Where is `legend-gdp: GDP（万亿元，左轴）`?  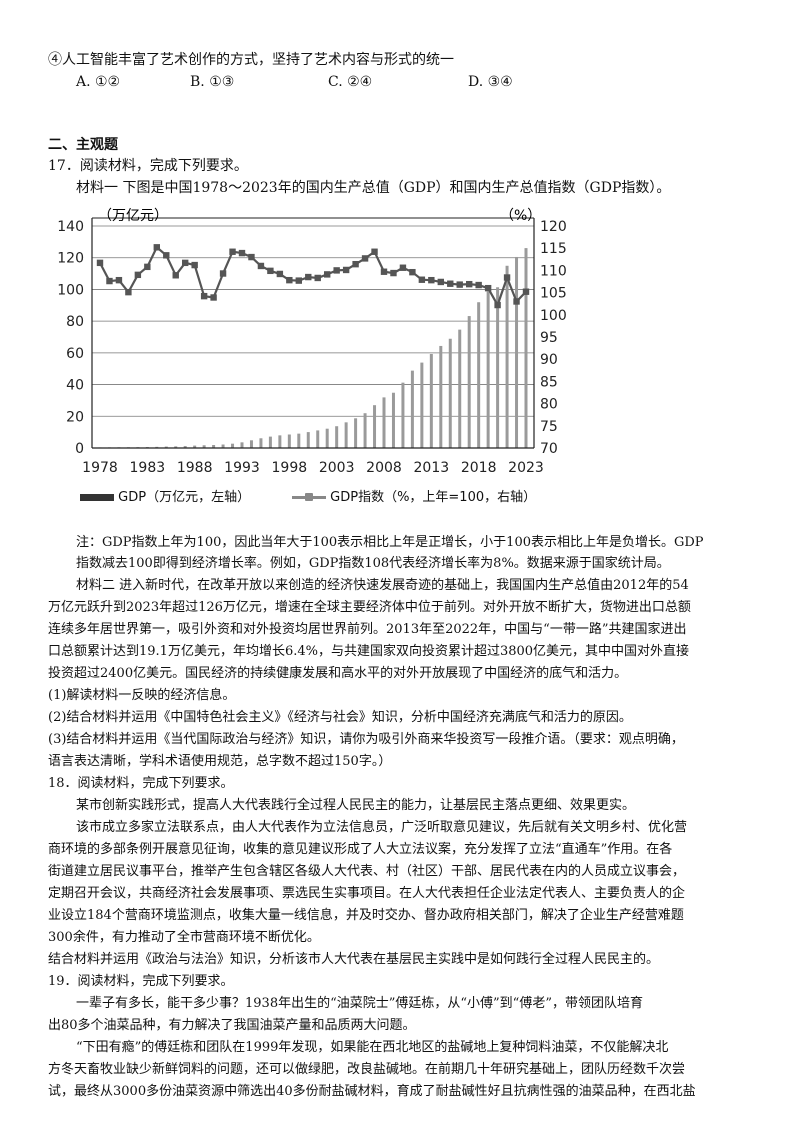 legend-gdp: GDP（万亿元，左轴） is located at coordinates (165, 495).